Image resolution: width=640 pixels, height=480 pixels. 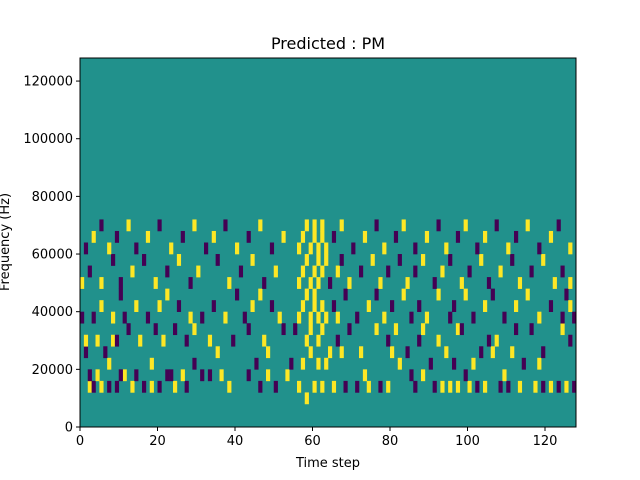 I want to click on x-tick-label: 40, so click(x=235, y=441).